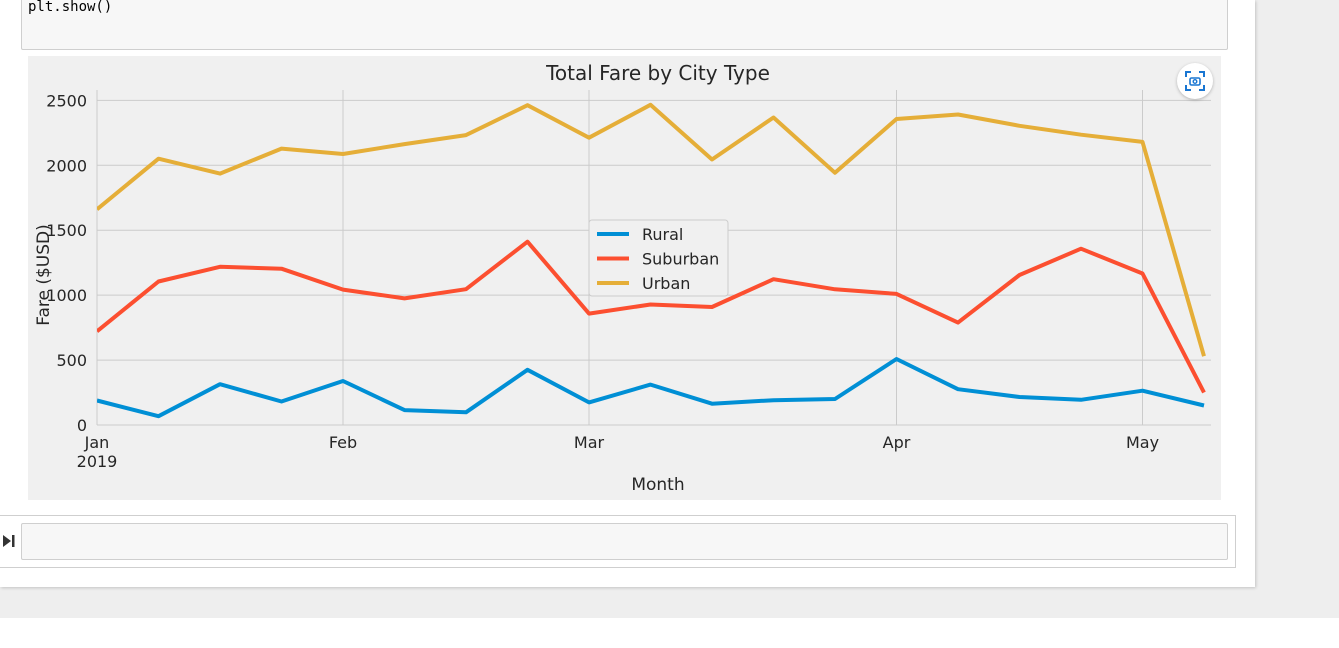 Image resolution: width=1339 pixels, height=648 pixels. Describe the element at coordinates (66, 165) in the screenshot. I see `y-tick-label: 2000` at that location.